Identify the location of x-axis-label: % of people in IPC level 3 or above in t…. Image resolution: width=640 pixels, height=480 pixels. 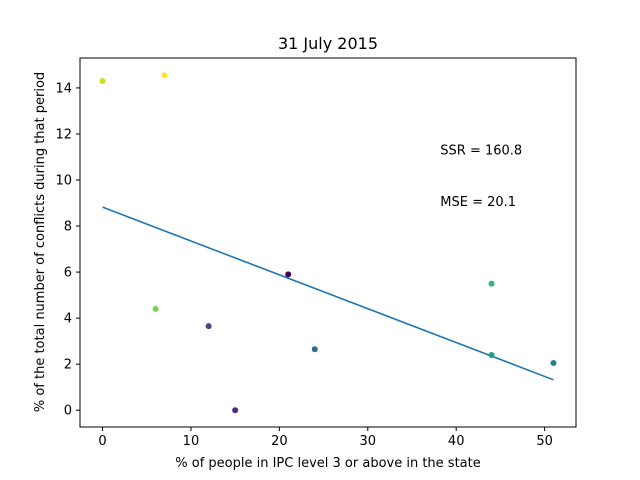
(327, 463).